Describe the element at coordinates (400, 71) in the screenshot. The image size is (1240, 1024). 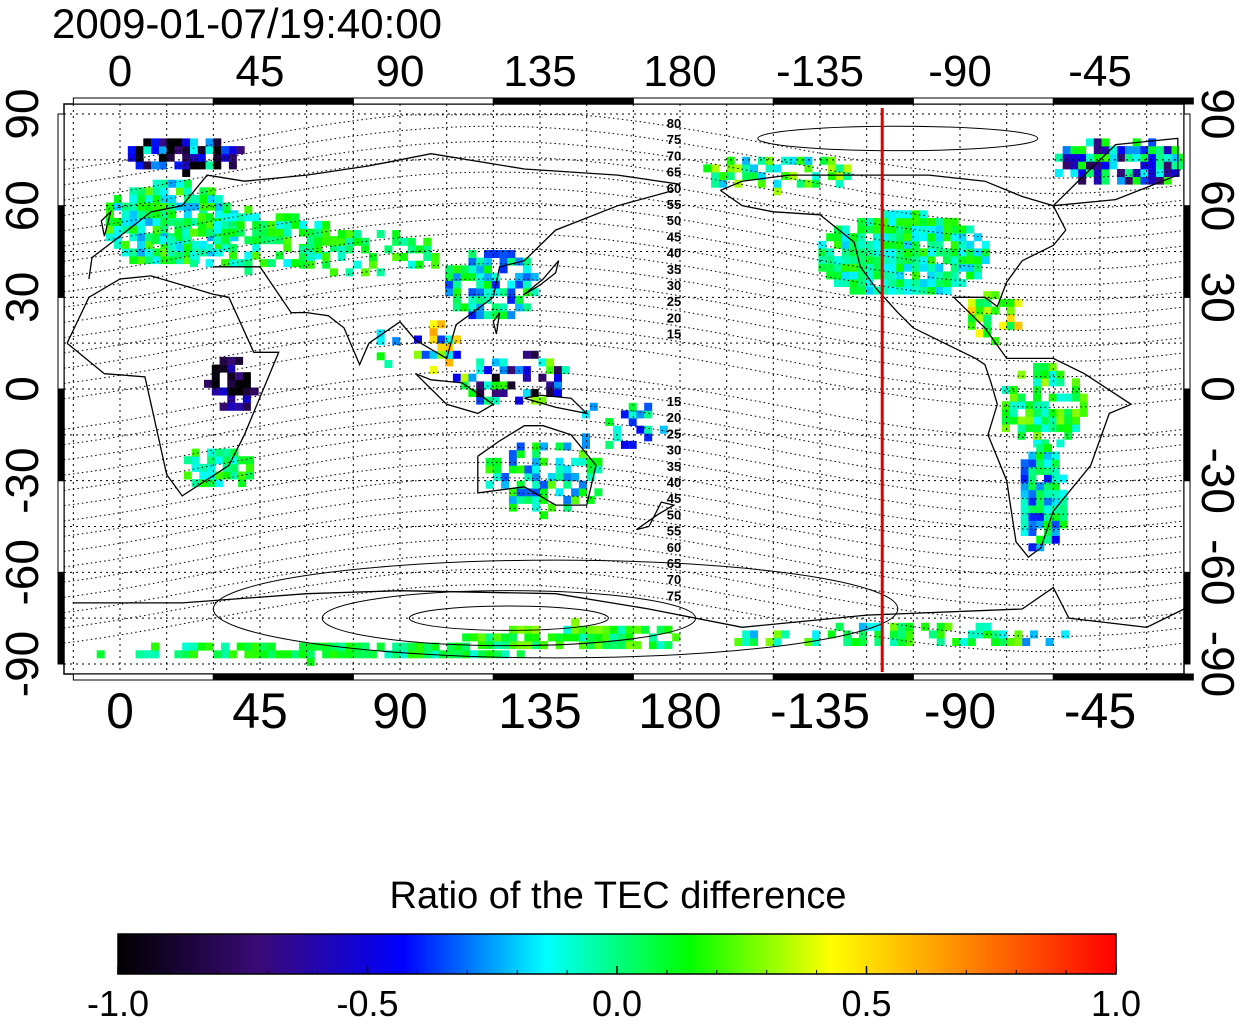
I see `lon-tick-label-top: 90` at that location.